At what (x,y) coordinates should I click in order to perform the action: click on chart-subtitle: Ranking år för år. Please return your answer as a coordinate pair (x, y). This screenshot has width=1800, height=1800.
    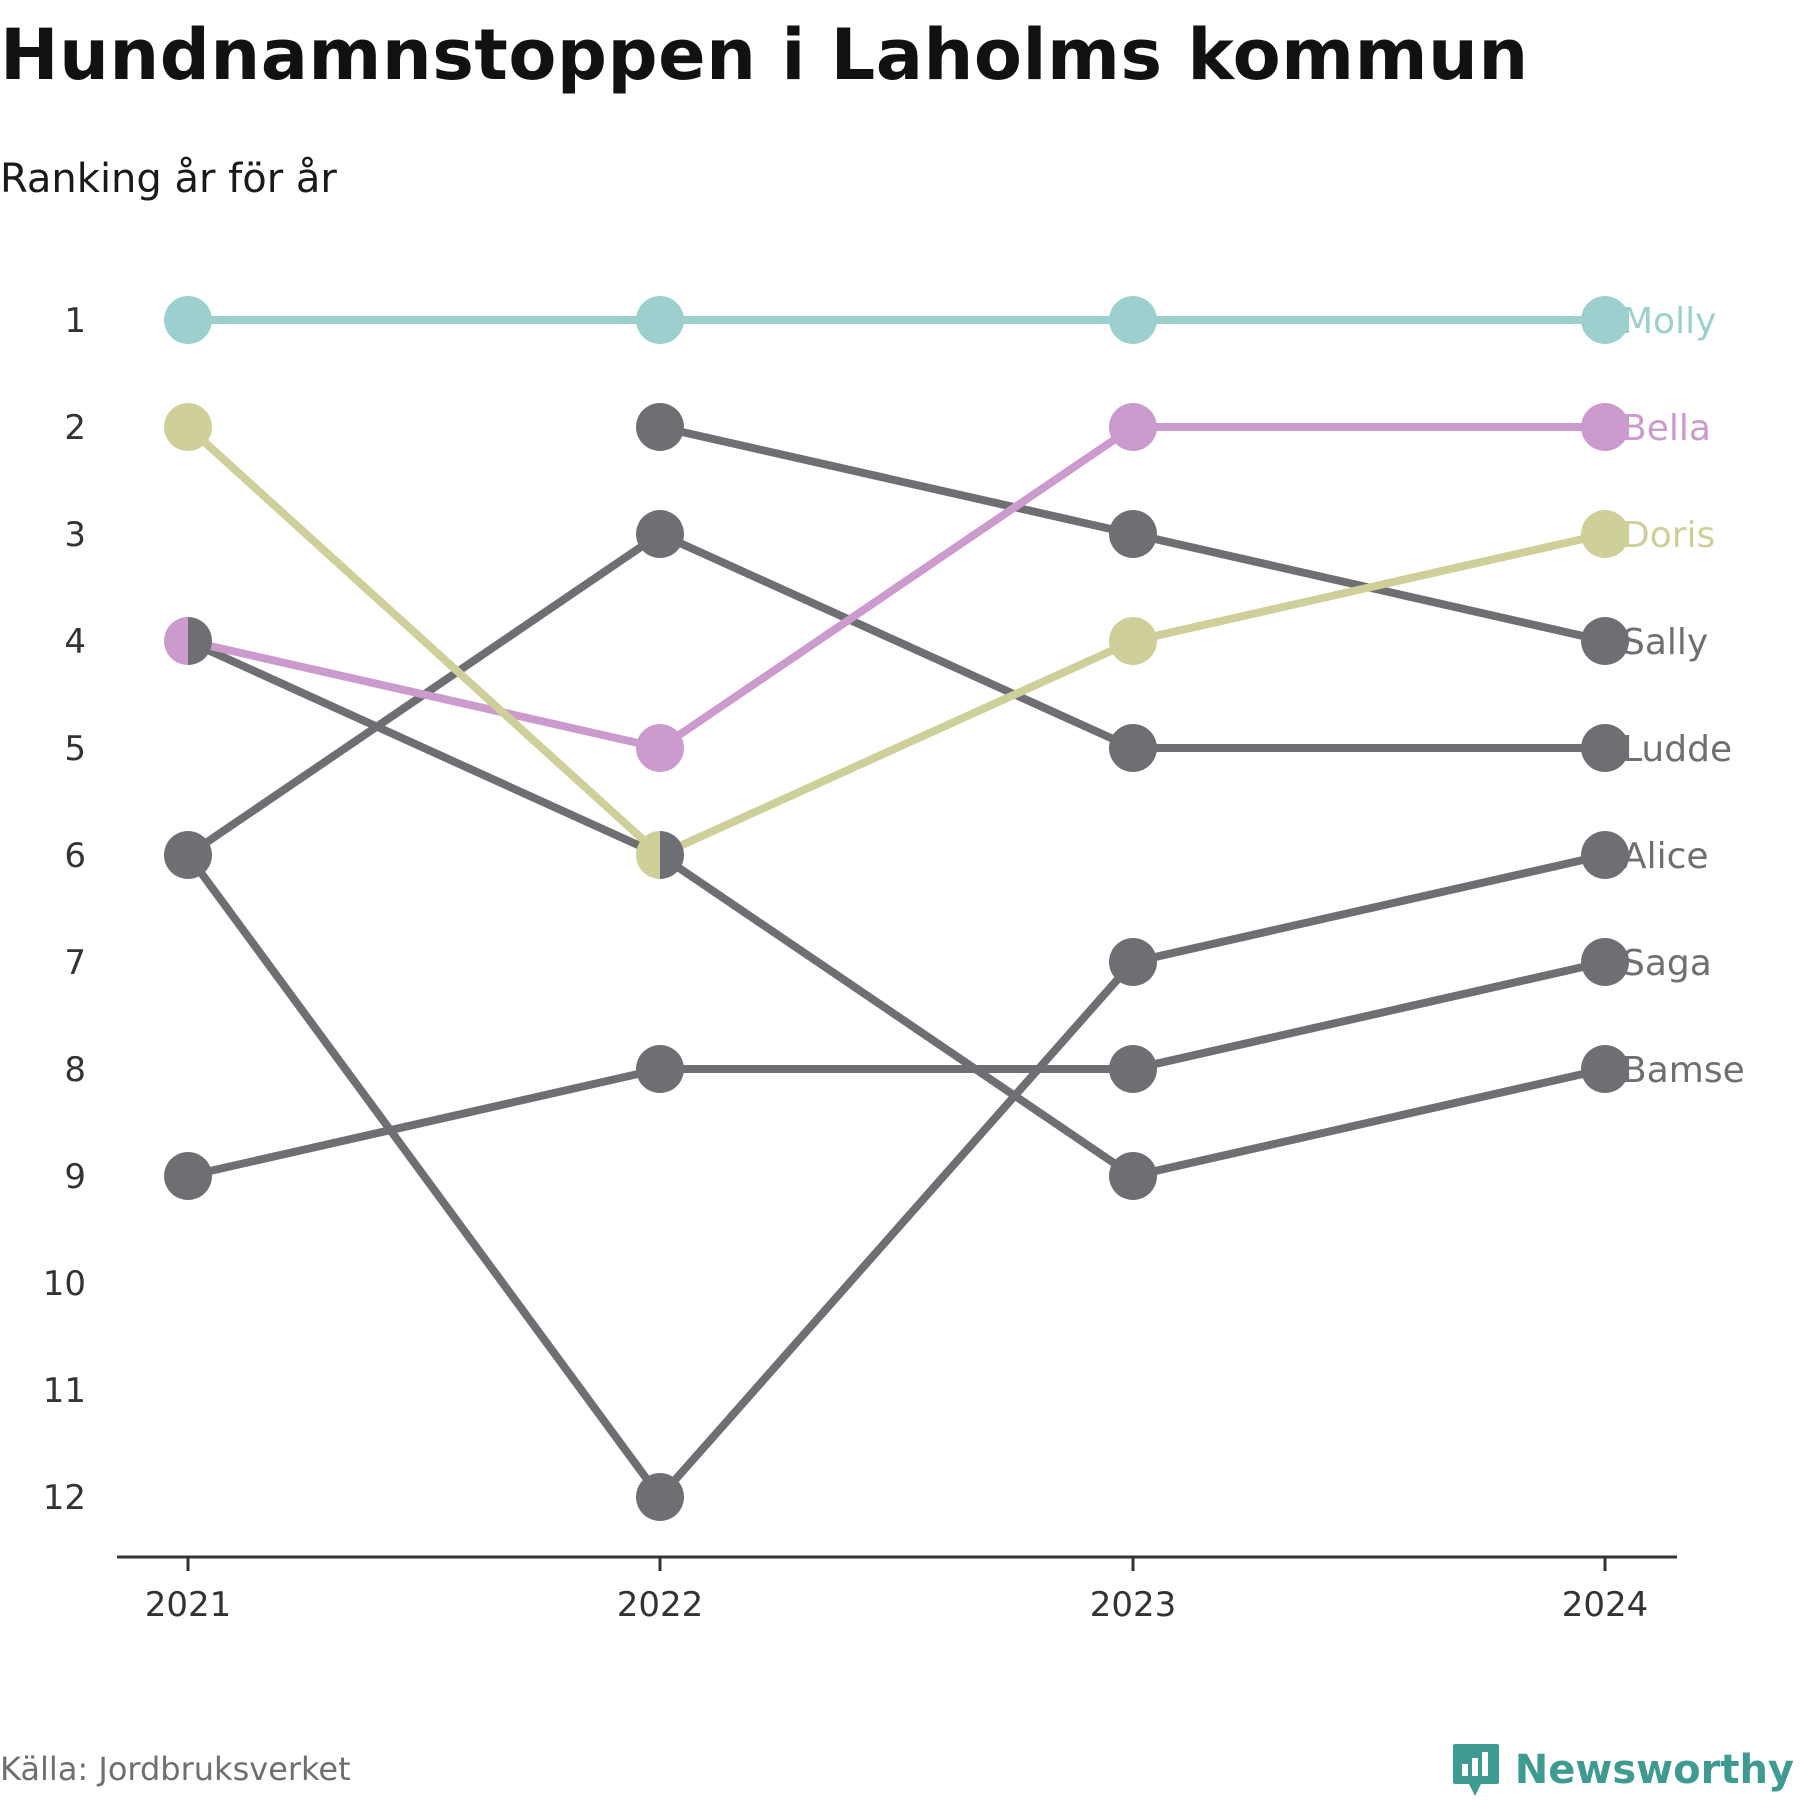
    Looking at the image, I should click on (168, 179).